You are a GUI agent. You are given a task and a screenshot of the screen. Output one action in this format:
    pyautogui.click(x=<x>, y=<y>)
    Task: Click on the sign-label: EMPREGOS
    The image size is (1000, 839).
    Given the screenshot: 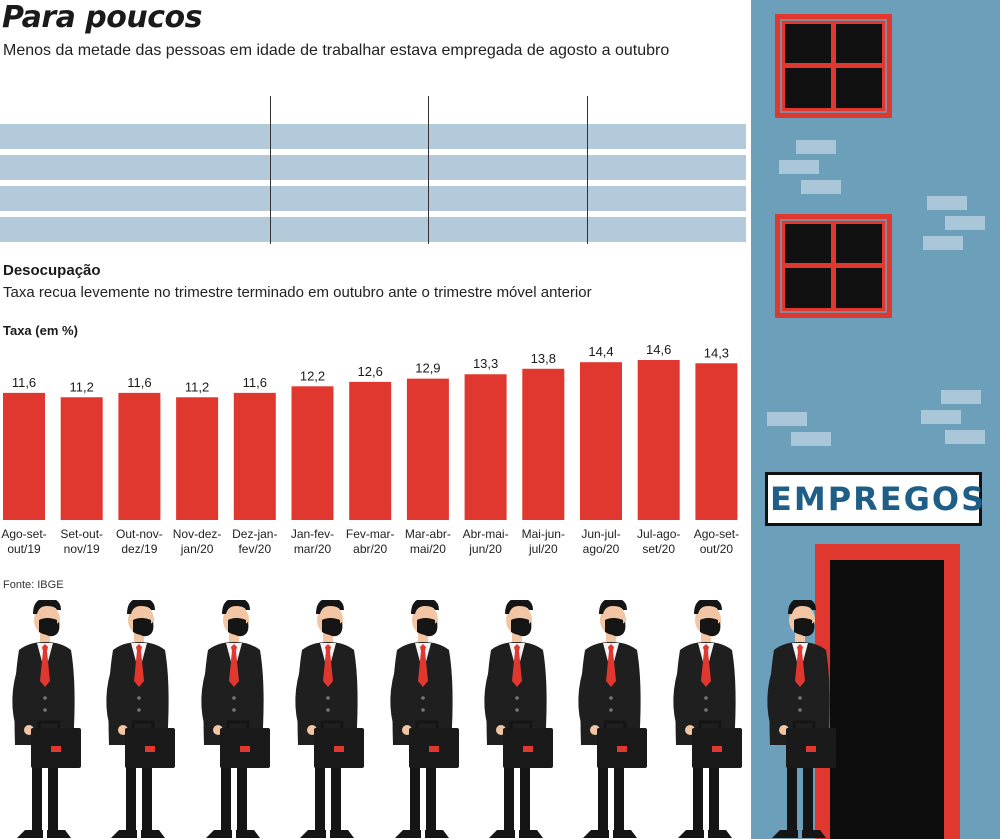 What is the action you would take?
    pyautogui.click(x=878, y=499)
    